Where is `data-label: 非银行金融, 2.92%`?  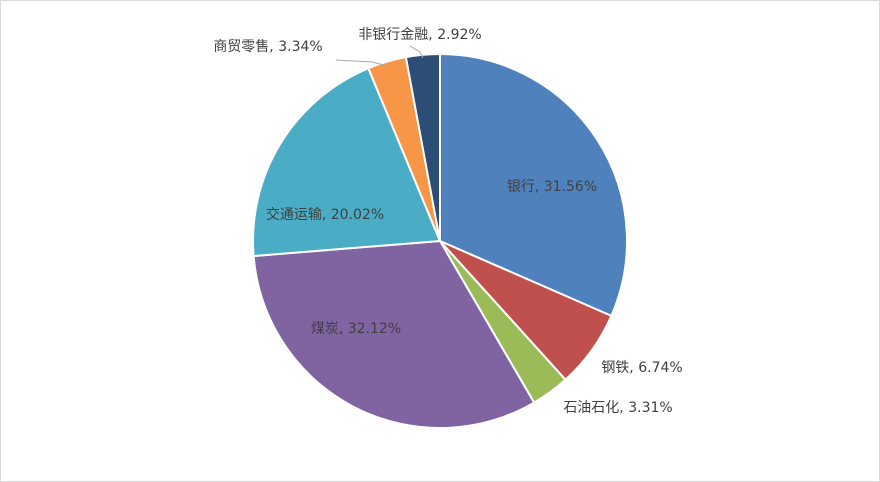 data-label: 非银行金融, 2.92% is located at coordinates (419, 35).